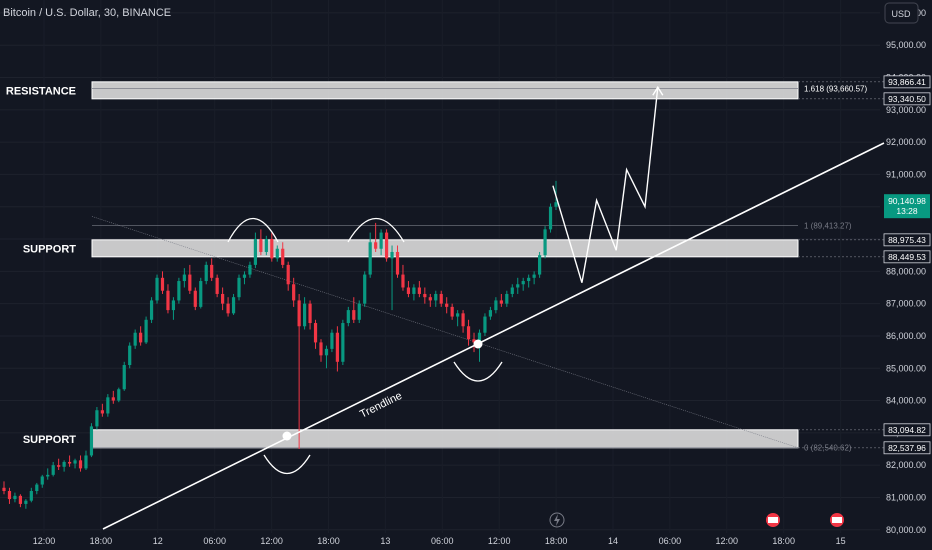 The width and height of the screenshot is (932, 550). Describe the element at coordinates (907, 211) in the screenshot. I see `bar-countdown: 13:28` at that location.